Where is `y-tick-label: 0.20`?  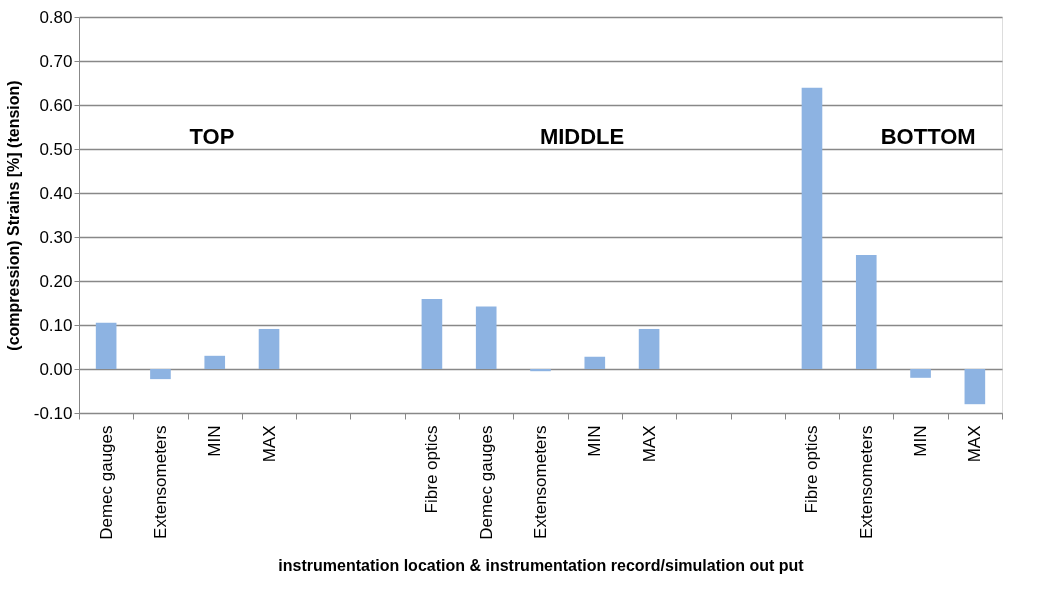
y-tick-label: 0.20 is located at coordinates (56, 281).